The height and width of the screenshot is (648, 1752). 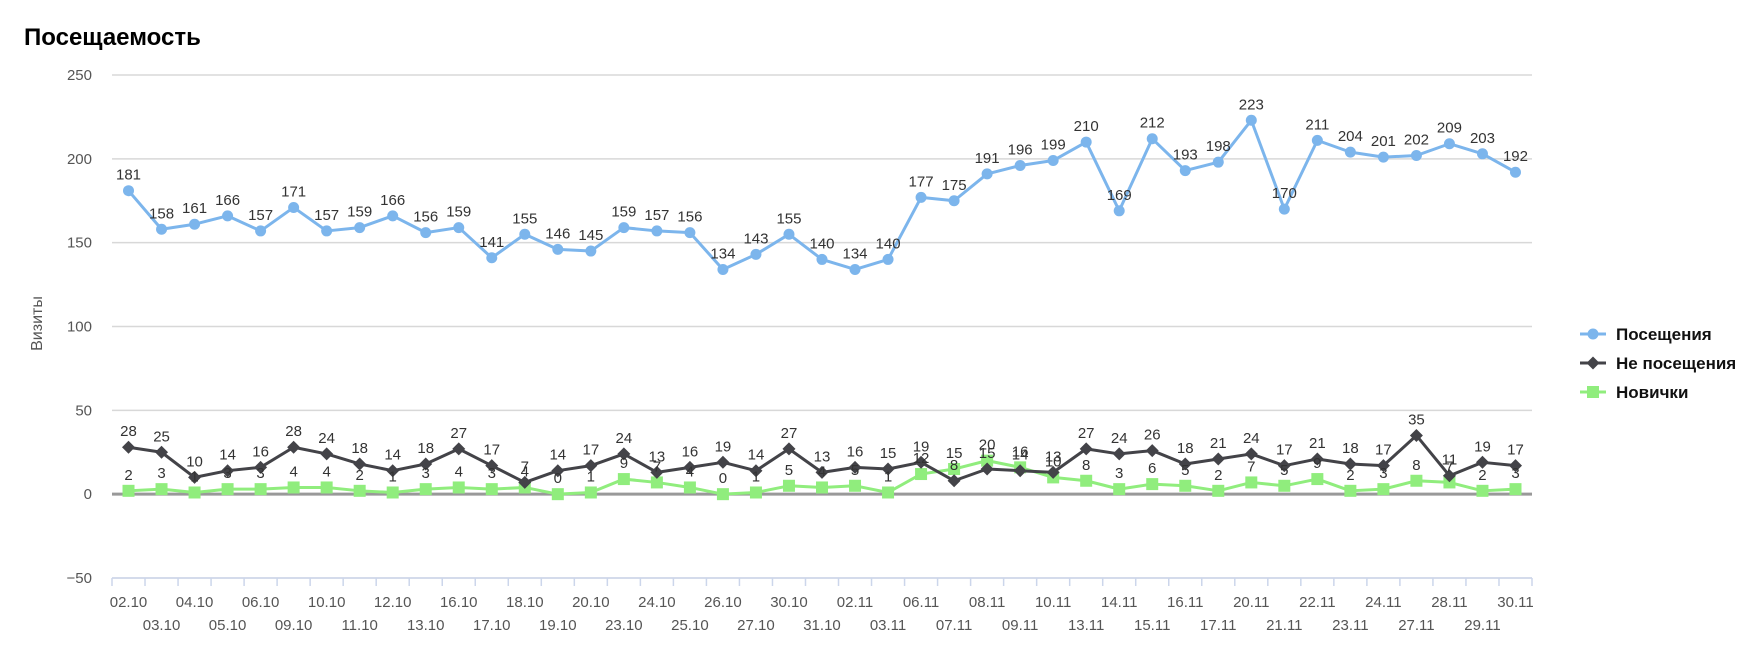 What do you see at coordinates (79, 243) in the screenshot?
I see `y-tick-label: 150` at bounding box center [79, 243].